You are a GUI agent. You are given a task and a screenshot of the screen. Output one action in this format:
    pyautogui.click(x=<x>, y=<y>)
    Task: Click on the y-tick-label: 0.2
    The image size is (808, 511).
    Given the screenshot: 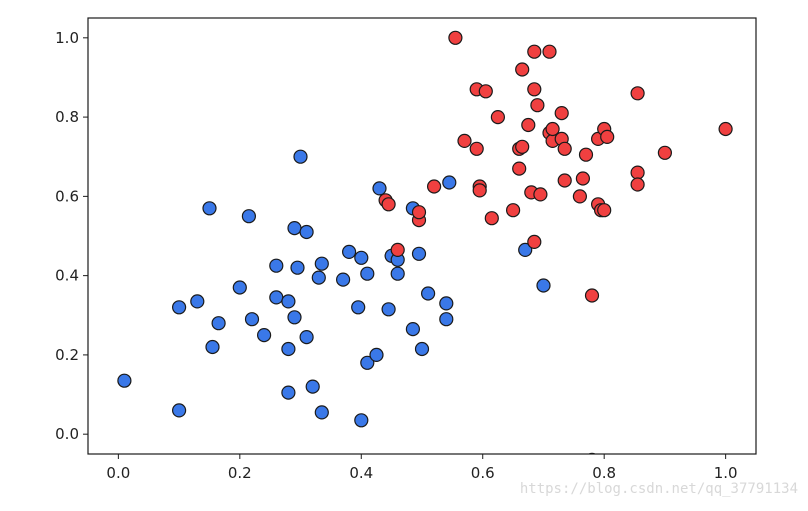 What is the action you would take?
    pyautogui.click(x=67, y=355)
    